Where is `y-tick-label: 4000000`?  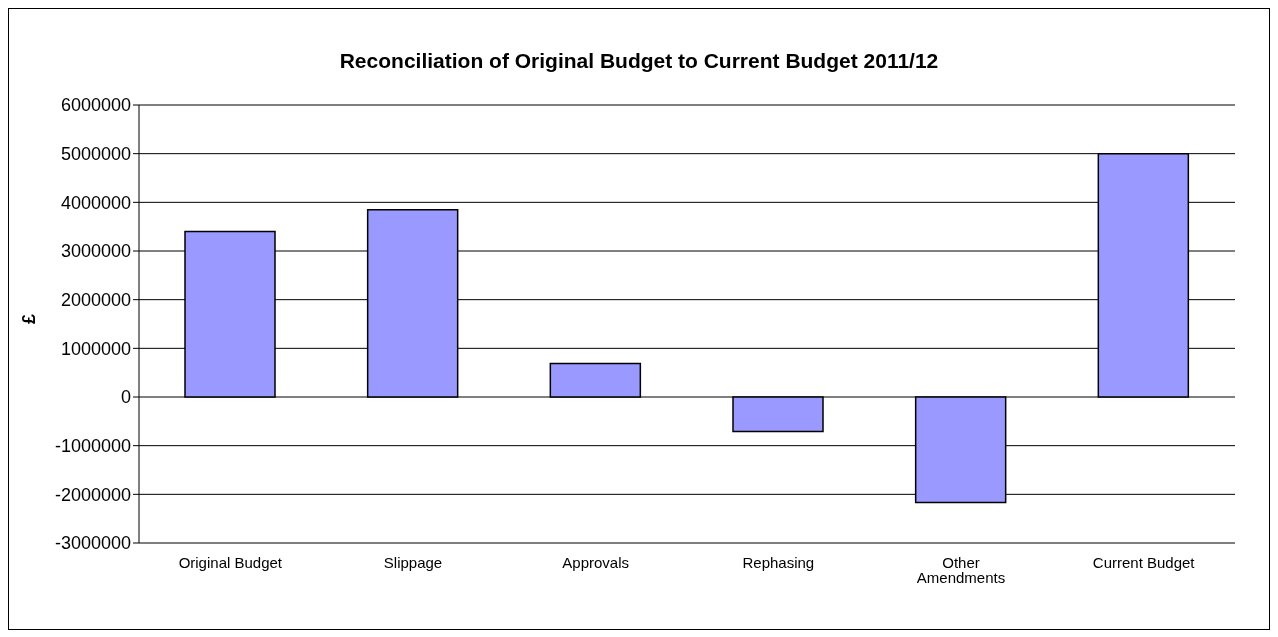
y-tick-label: 4000000 is located at coordinates (95, 202).